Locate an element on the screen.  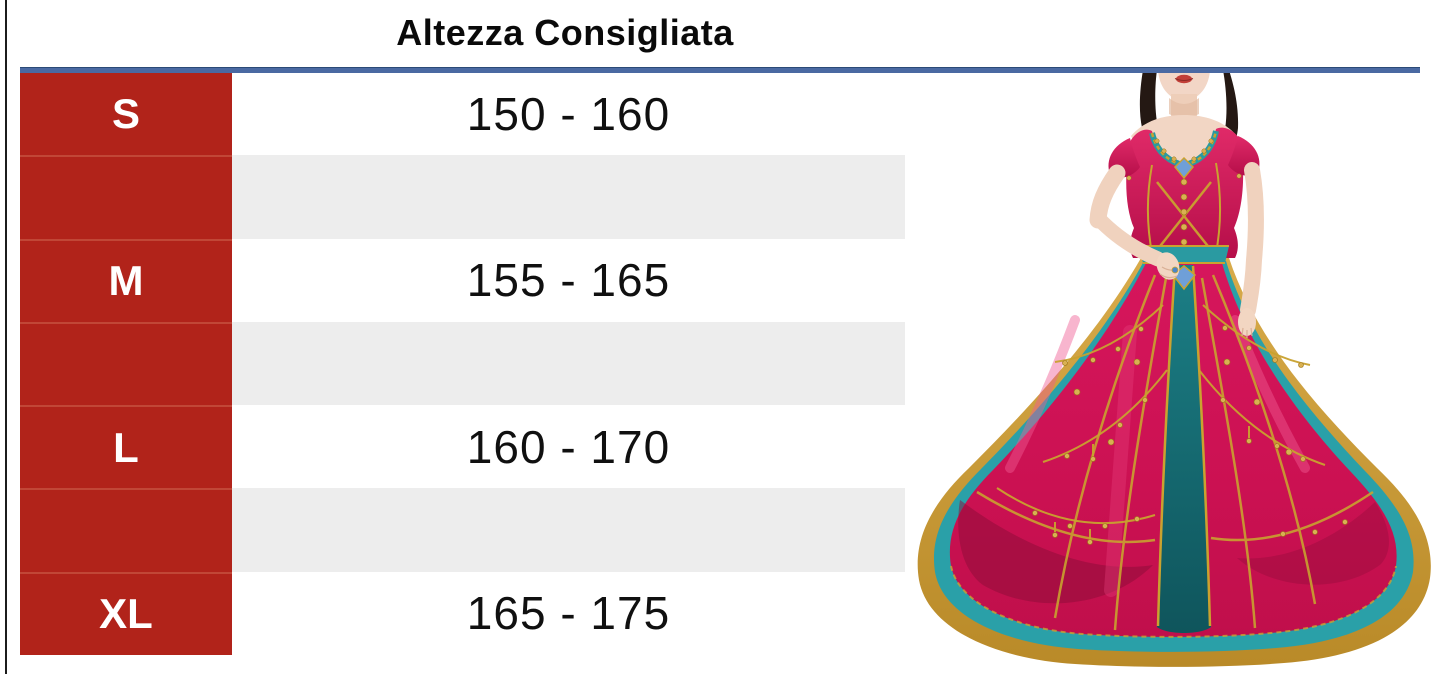
model-ring-gem is located at coordinates (1175, 270).